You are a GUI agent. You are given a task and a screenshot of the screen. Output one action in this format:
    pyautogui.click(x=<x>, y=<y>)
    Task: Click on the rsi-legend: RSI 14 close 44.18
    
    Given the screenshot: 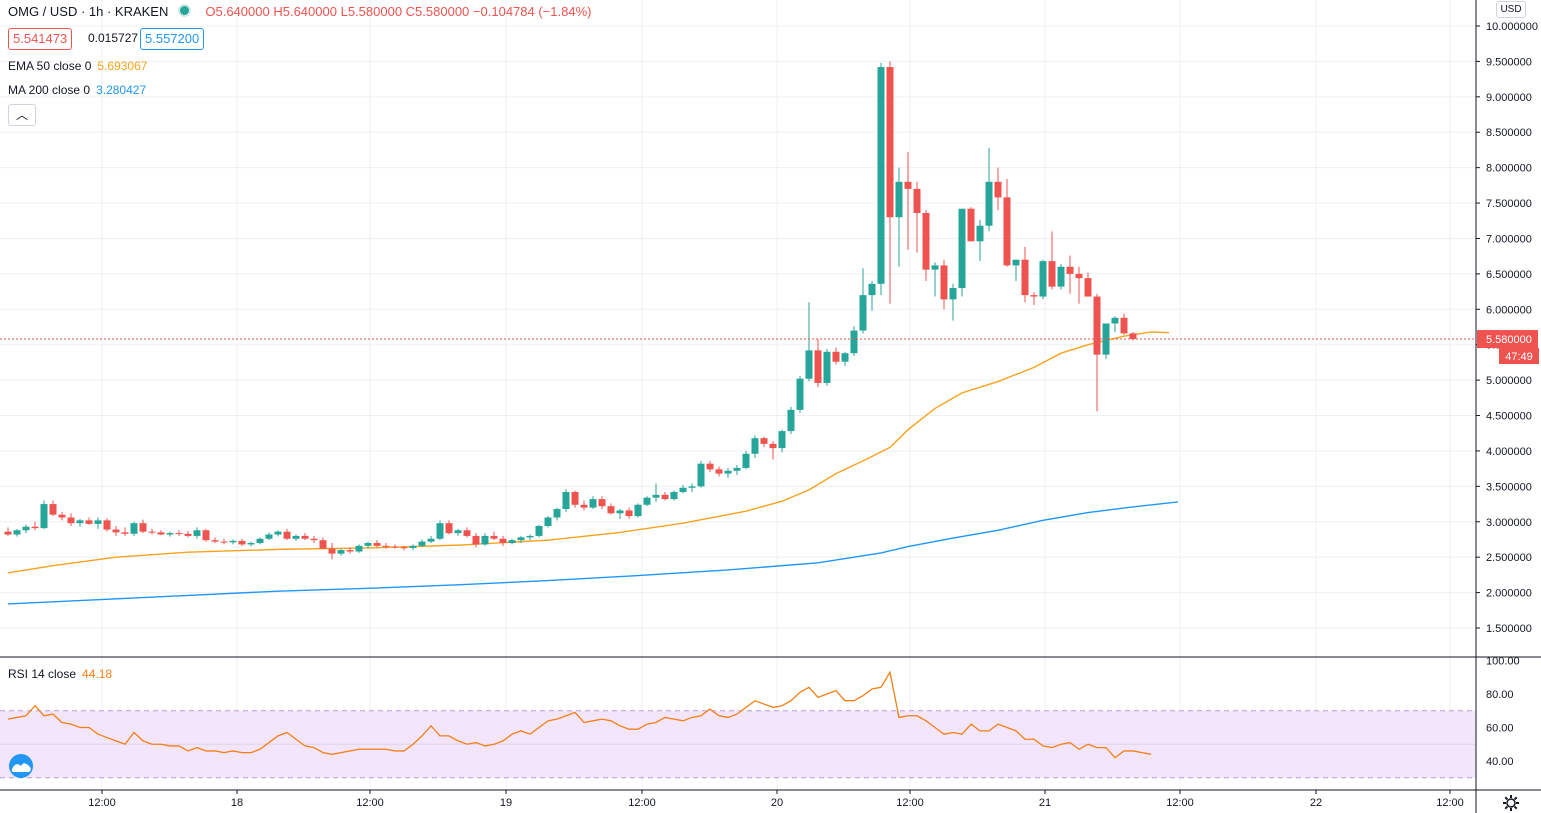 What is the action you would take?
    pyautogui.click(x=60, y=674)
    